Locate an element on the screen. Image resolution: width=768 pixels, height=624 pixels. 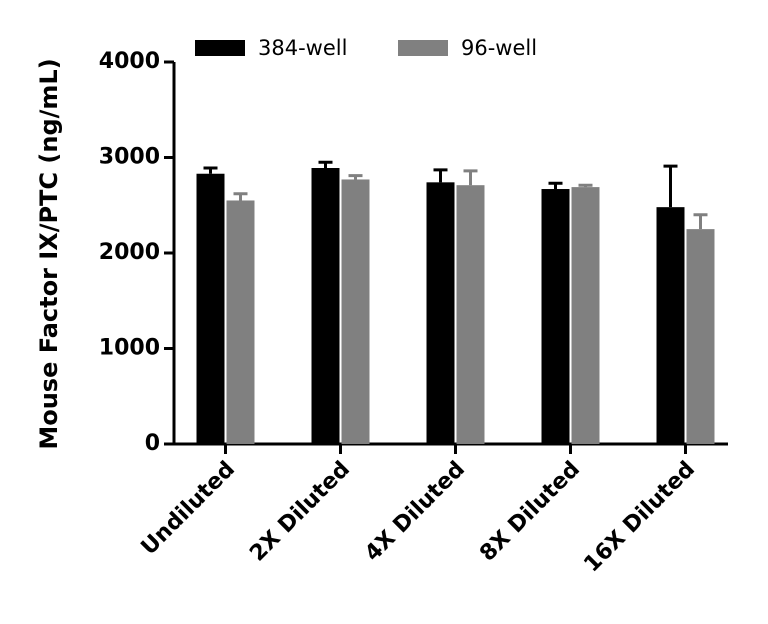
x-tick-label: 16X Diluted is located at coordinates (639, 517).